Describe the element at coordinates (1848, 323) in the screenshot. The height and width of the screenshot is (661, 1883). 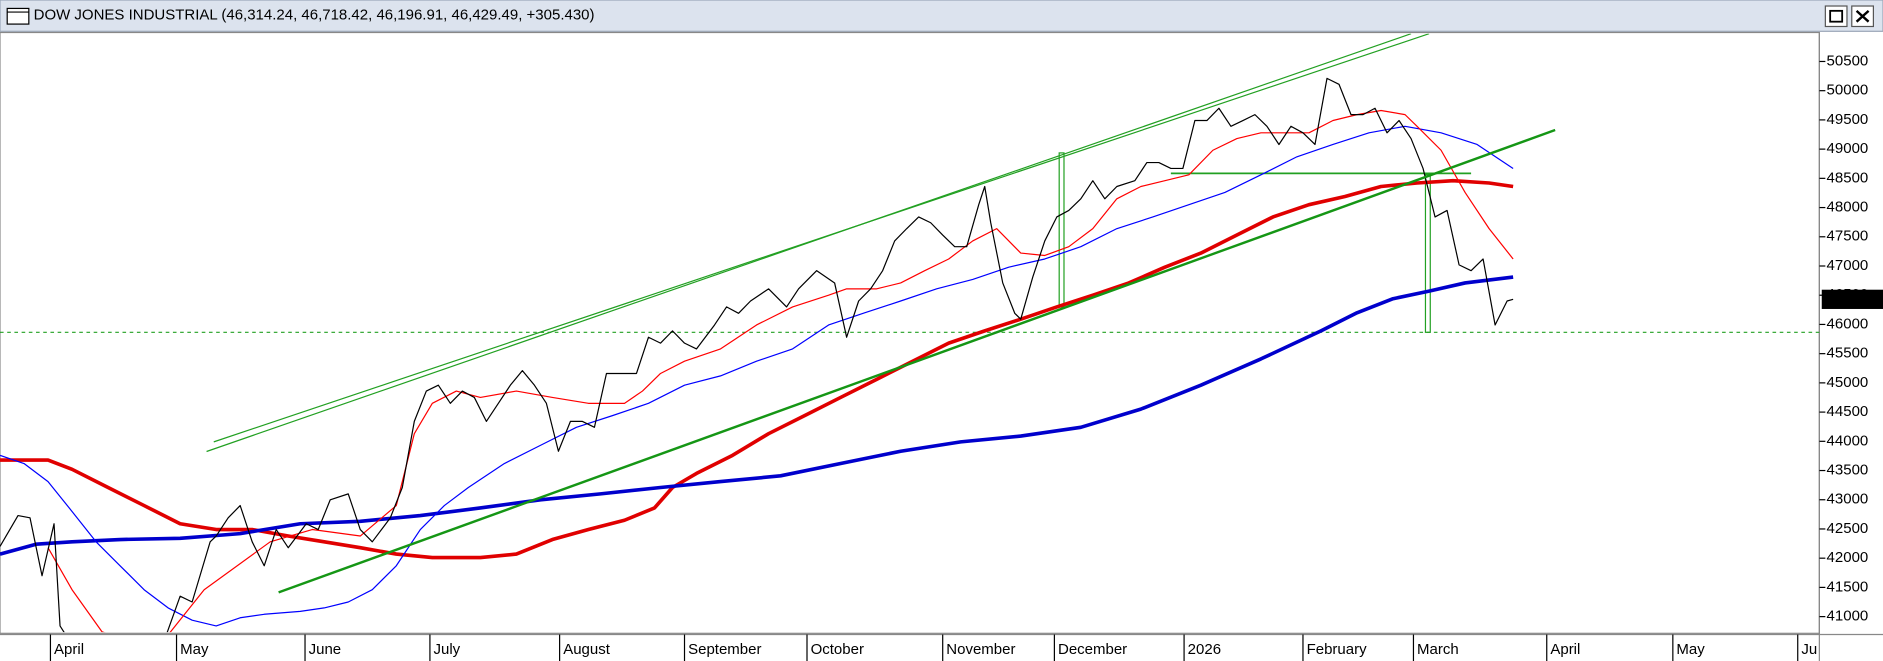
I see `y-tick-label: 46000` at that location.